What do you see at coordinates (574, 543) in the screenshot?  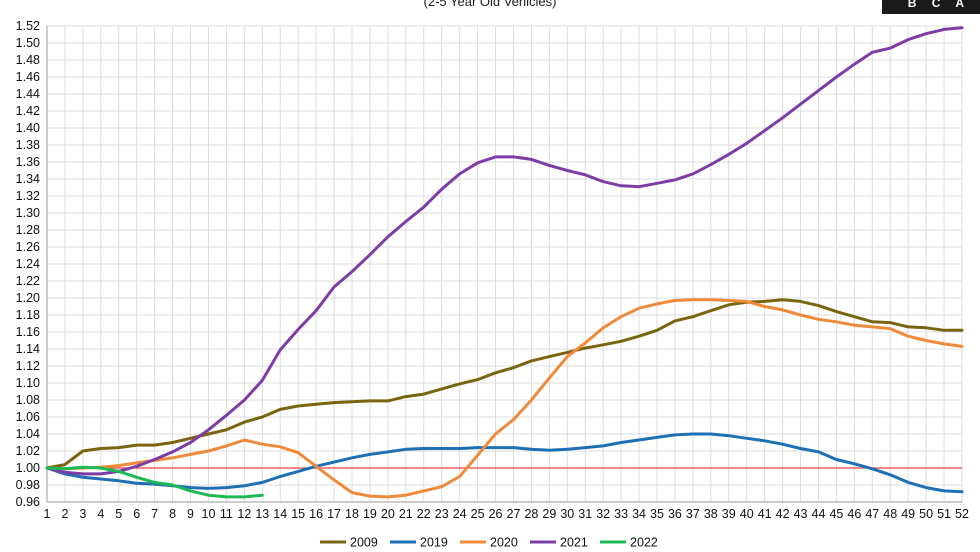 I see `legend-label-2021: 2021` at bounding box center [574, 543].